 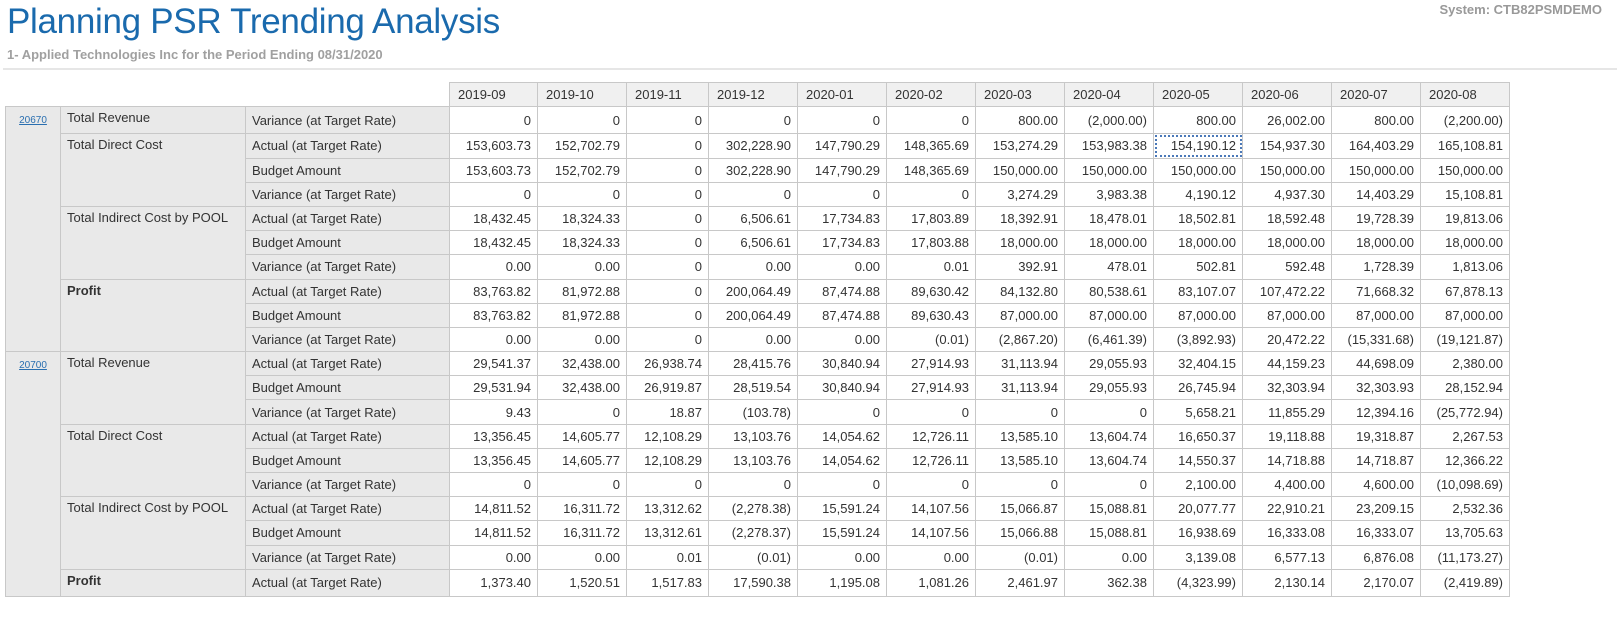 I want to click on value-cell: 13,604.74, so click(x=1109, y=436).